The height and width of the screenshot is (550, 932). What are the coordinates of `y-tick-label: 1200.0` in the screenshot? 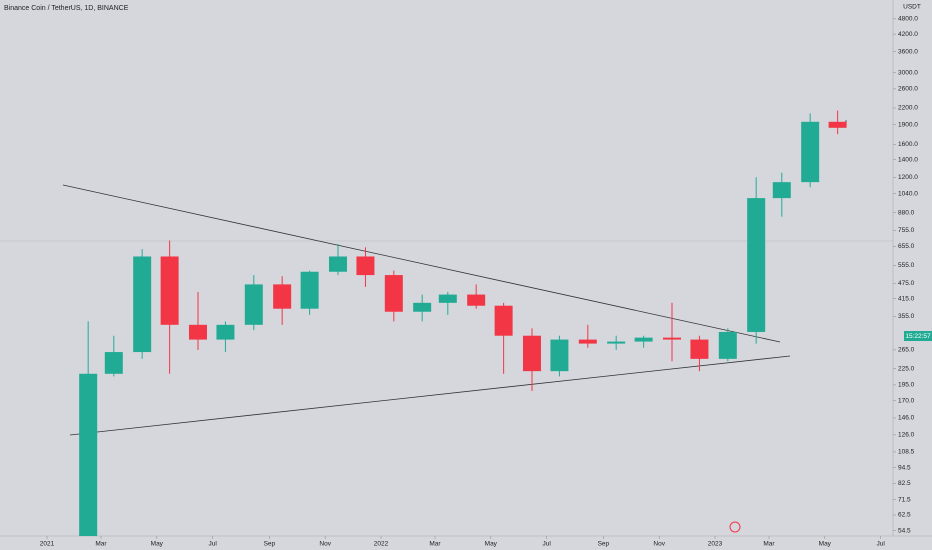 It's located at (908, 177).